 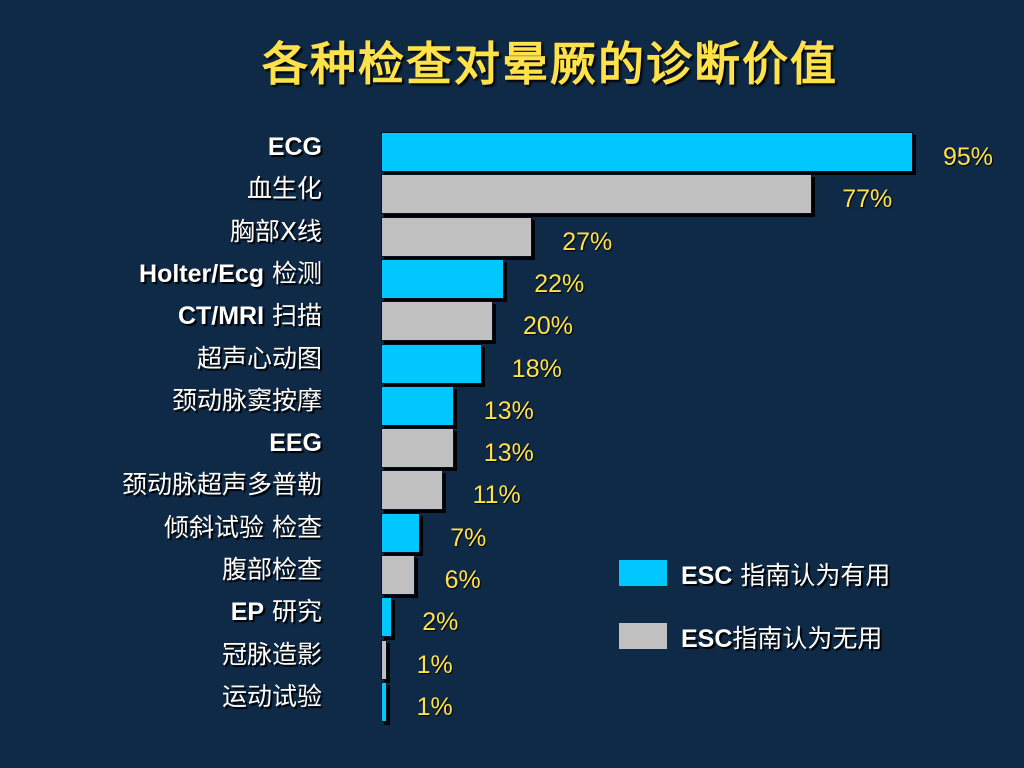 I want to click on category-label-text: 冠脉造影, so click(x=271, y=654).